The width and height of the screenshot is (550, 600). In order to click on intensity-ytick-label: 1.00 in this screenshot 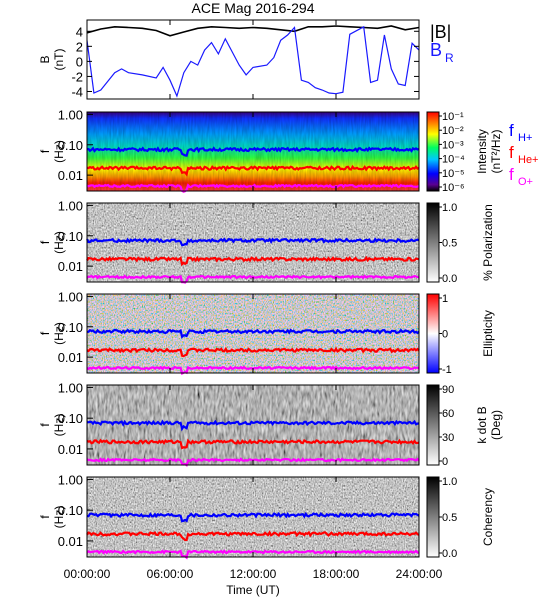, I will do `click(70, 114)`.